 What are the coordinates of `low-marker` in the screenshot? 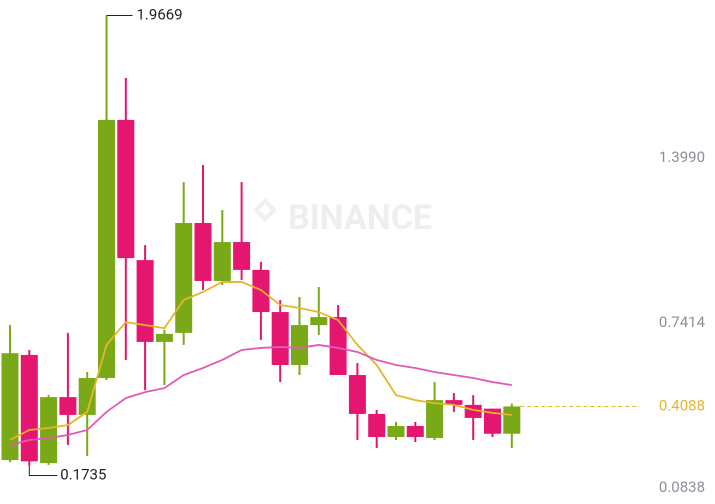 It's located at (43, 470).